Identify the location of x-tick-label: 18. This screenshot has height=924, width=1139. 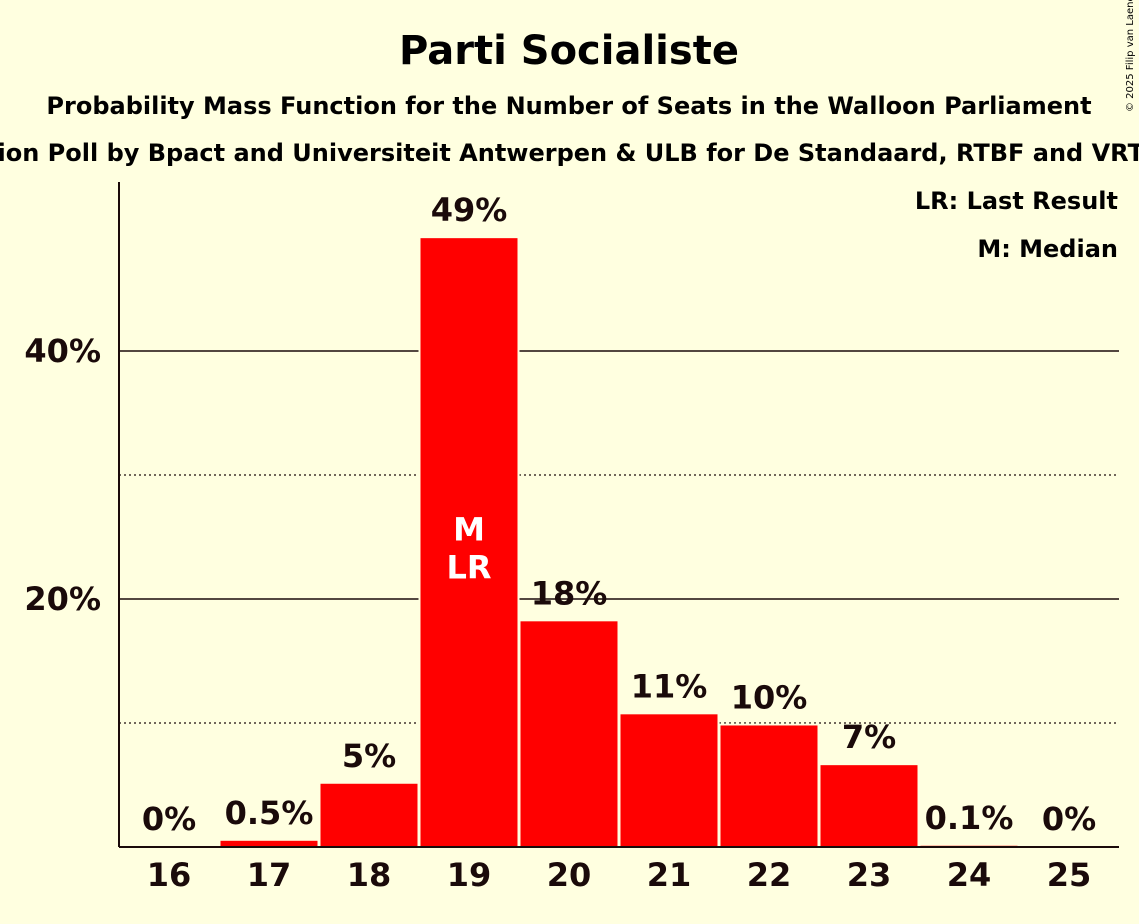
(369, 875).